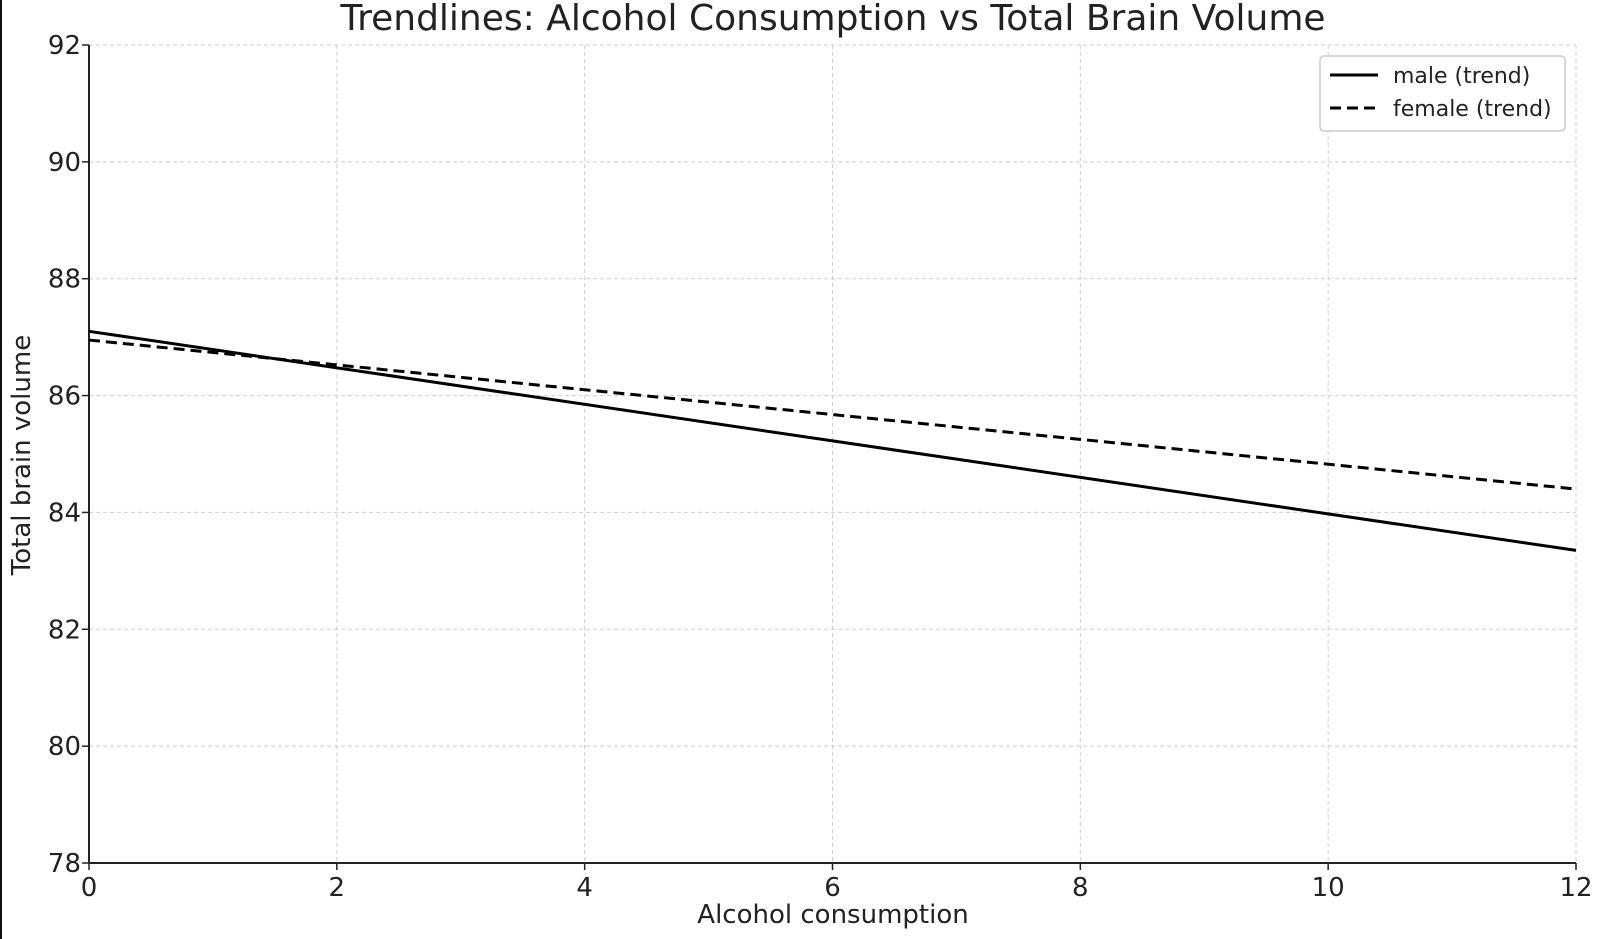  I want to click on legend-box, so click(1442, 93).